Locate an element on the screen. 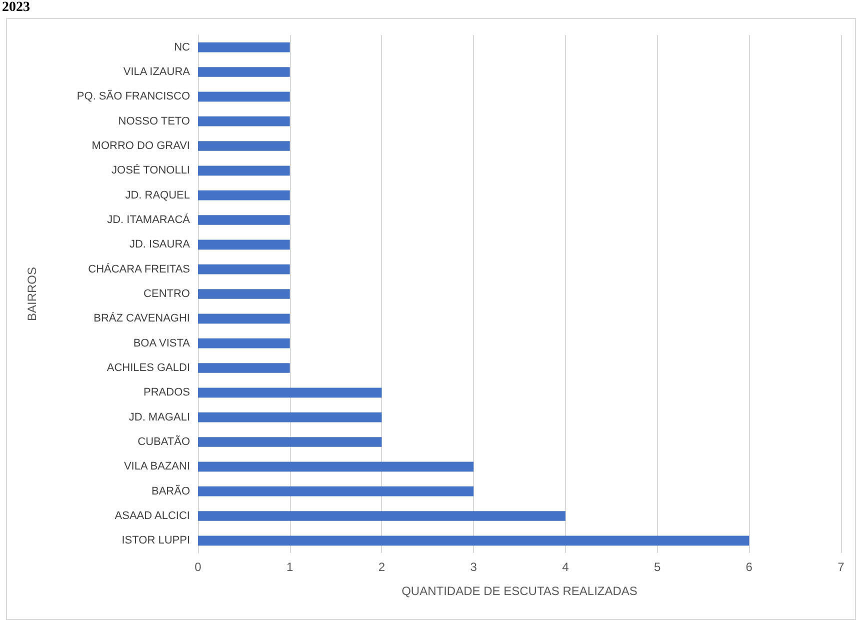 This screenshot has height=624, width=862. y-tick-label: VILA BAZANI is located at coordinates (157, 466).